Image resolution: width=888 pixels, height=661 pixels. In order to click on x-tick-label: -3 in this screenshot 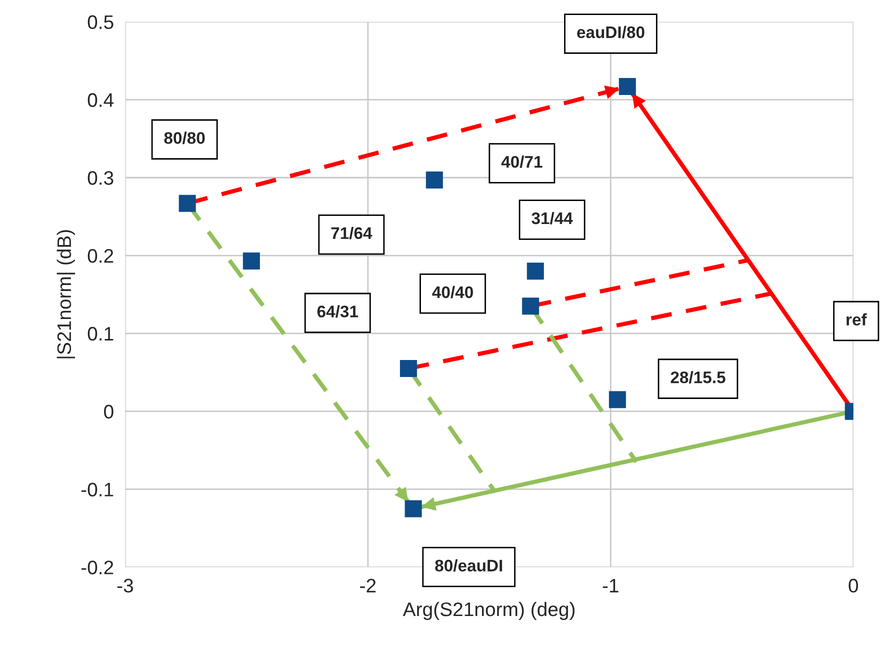, I will do `click(125, 585)`.